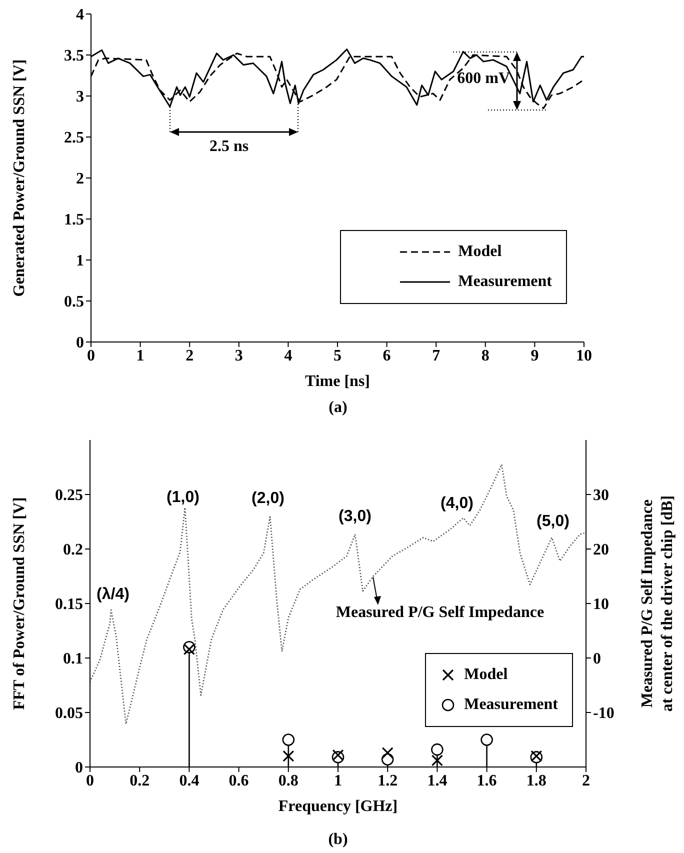  Describe the element at coordinates (486, 781) in the screenshot. I see `x-tick-label: 1.6` at that location.